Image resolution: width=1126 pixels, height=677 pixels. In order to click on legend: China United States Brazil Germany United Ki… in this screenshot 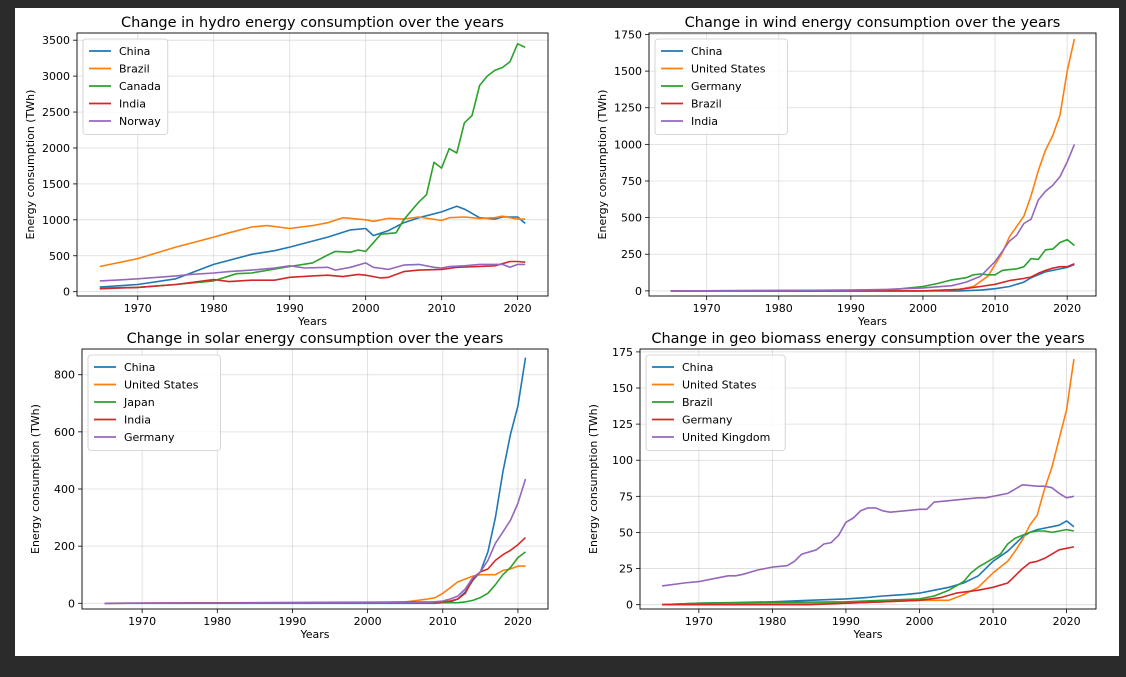, I will do `click(715, 402)`.